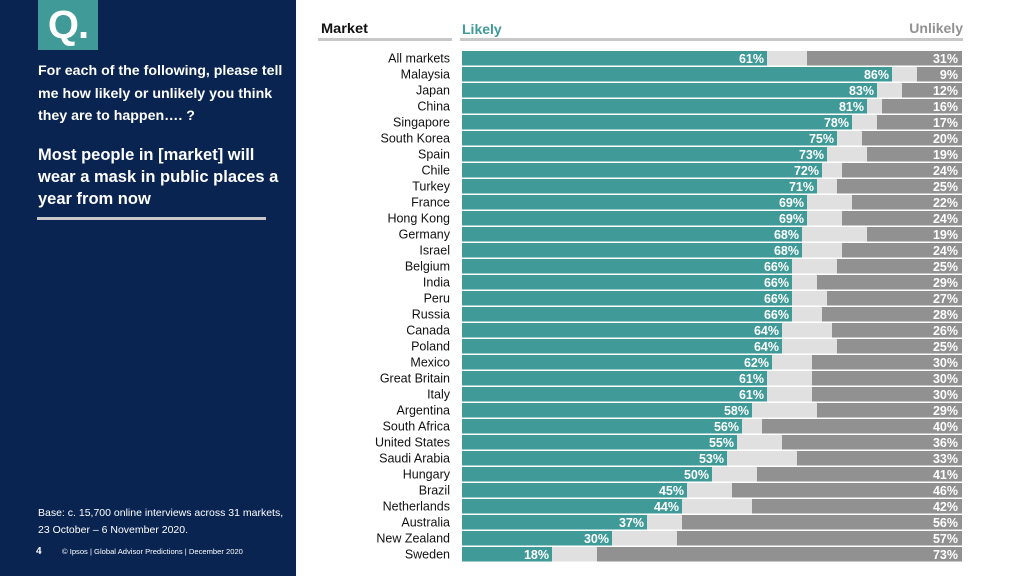 This screenshot has height=576, width=1024. What do you see at coordinates (945, 331) in the screenshot?
I see `unlikely-value-label: 26%` at bounding box center [945, 331].